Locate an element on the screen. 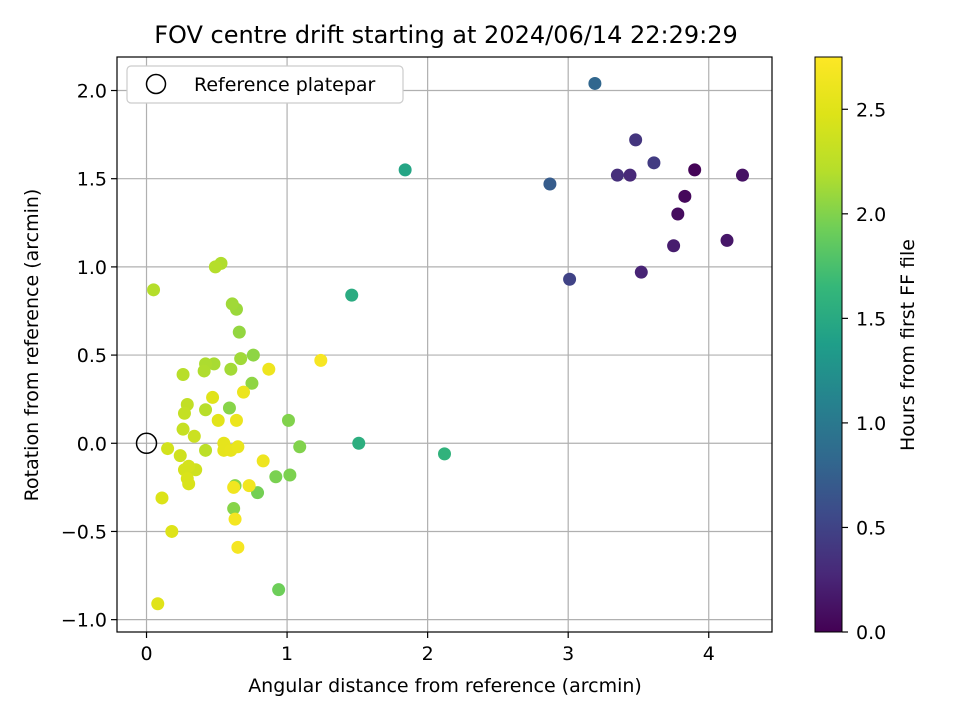 The image size is (960, 720). x-tick-label: 3 is located at coordinates (568, 654).